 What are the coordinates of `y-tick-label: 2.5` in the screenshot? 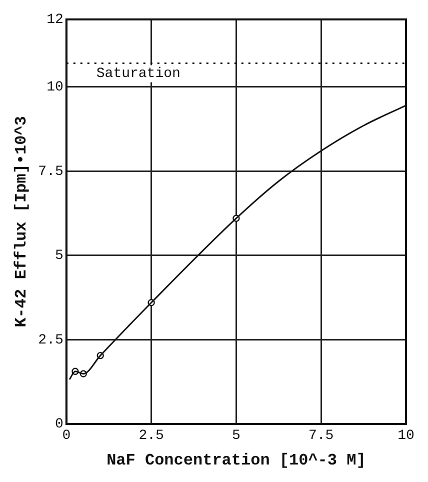 It's located at (51, 340).